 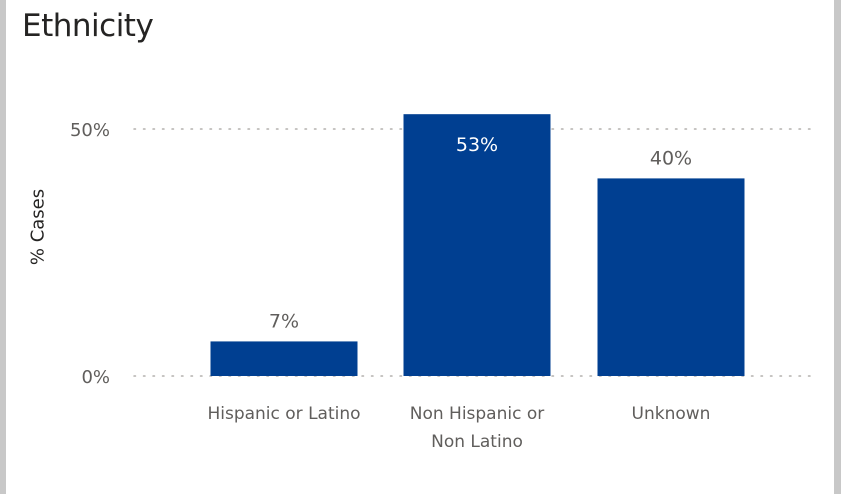 What do you see at coordinates (671, 277) in the screenshot?
I see `bar-unknown` at bounding box center [671, 277].